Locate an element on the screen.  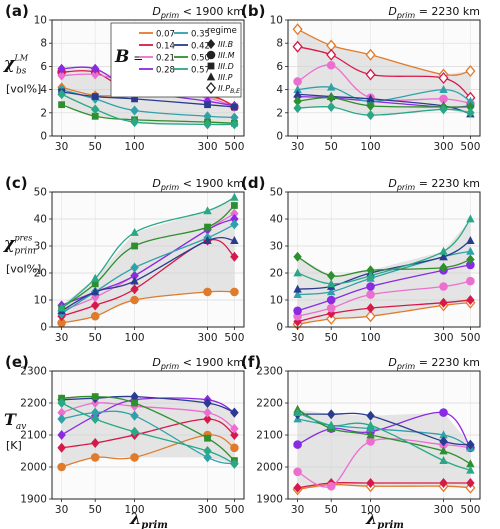
y-tick-label: 2200 is located at coordinates (33, 404).